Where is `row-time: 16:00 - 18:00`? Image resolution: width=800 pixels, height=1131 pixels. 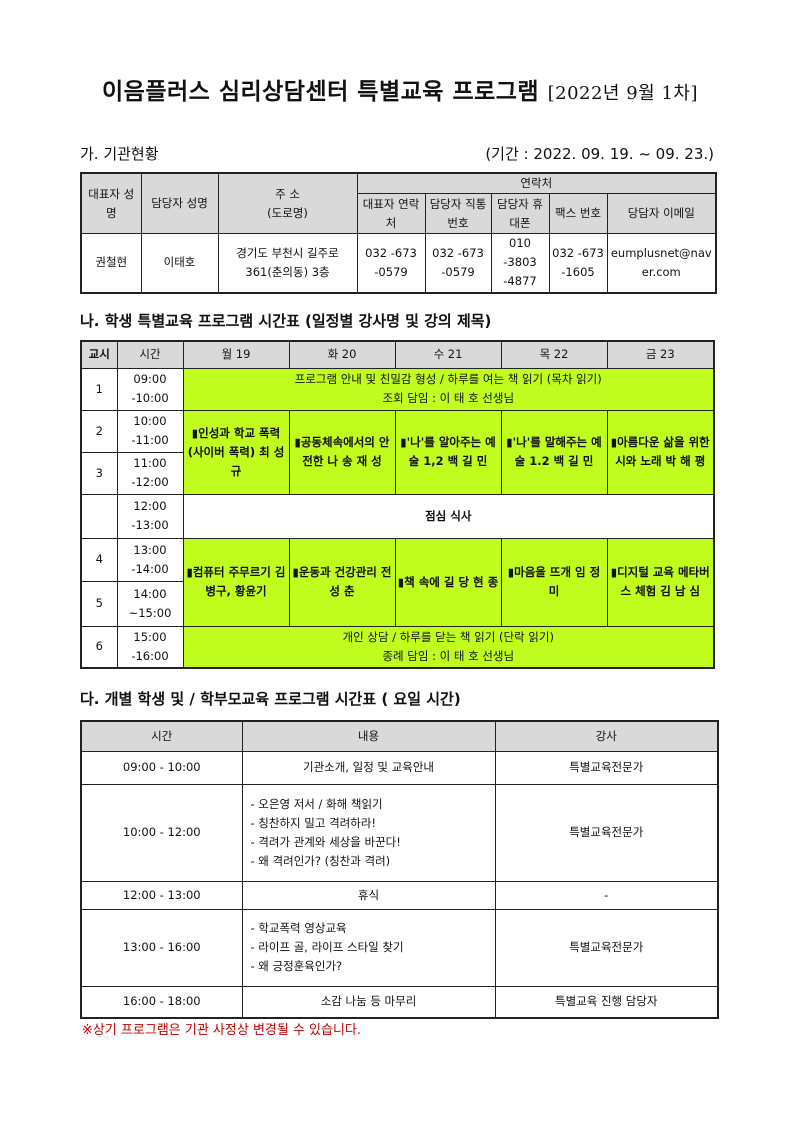 row-time: 16:00 - 18:00 is located at coordinates (161, 1002).